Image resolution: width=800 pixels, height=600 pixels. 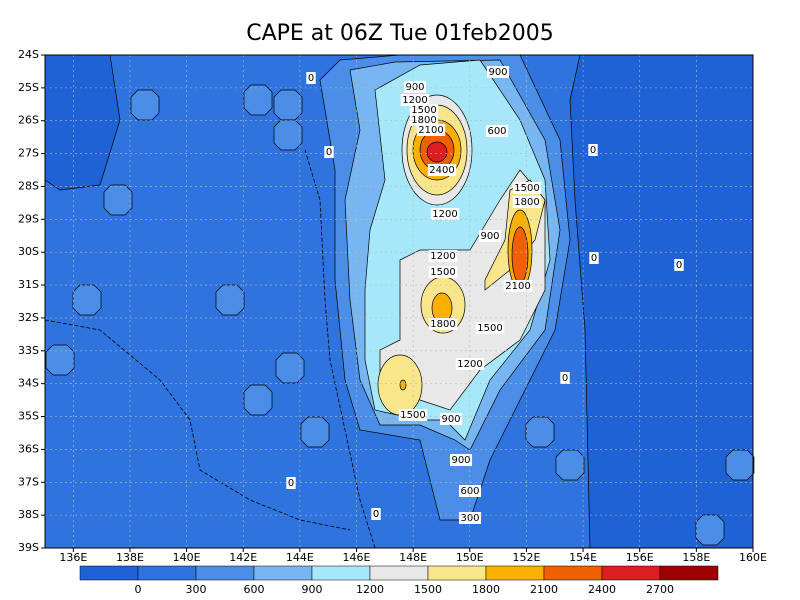 I want to click on x-tick-label: 148E, so click(x=413, y=557).